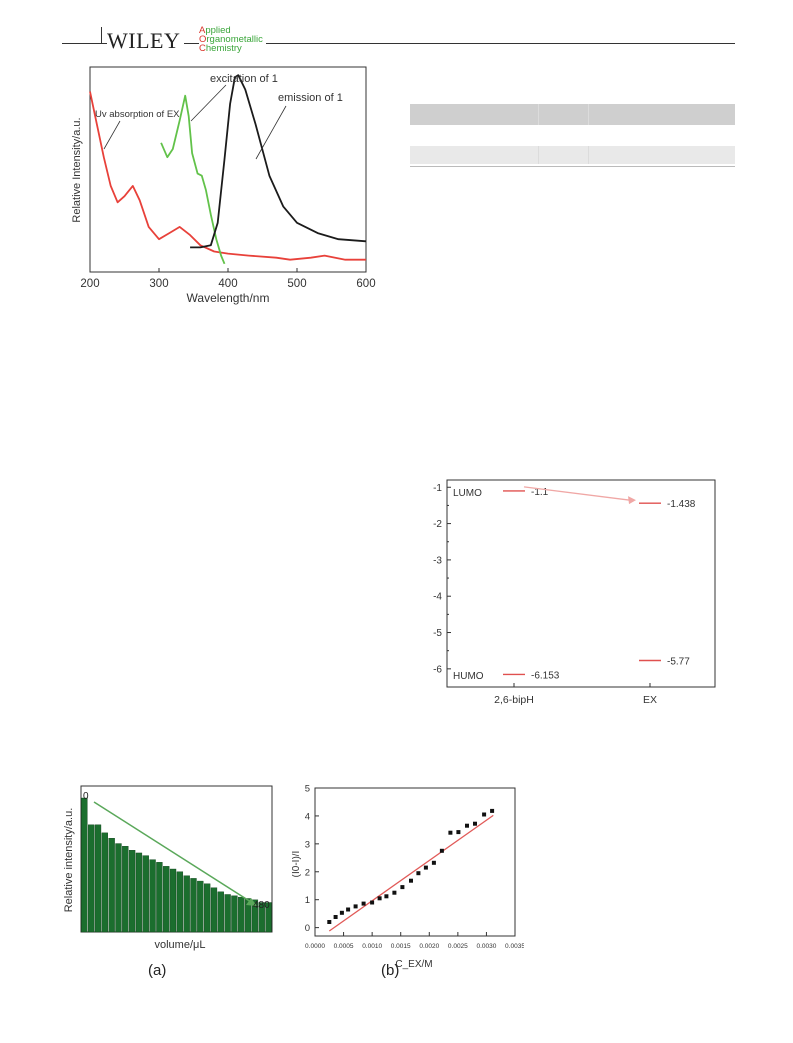 The width and height of the screenshot is (793, 1043). Describe the element at coordinates (390, 970) in the screenshot. I see `panel-b-label: (b)` at that location.